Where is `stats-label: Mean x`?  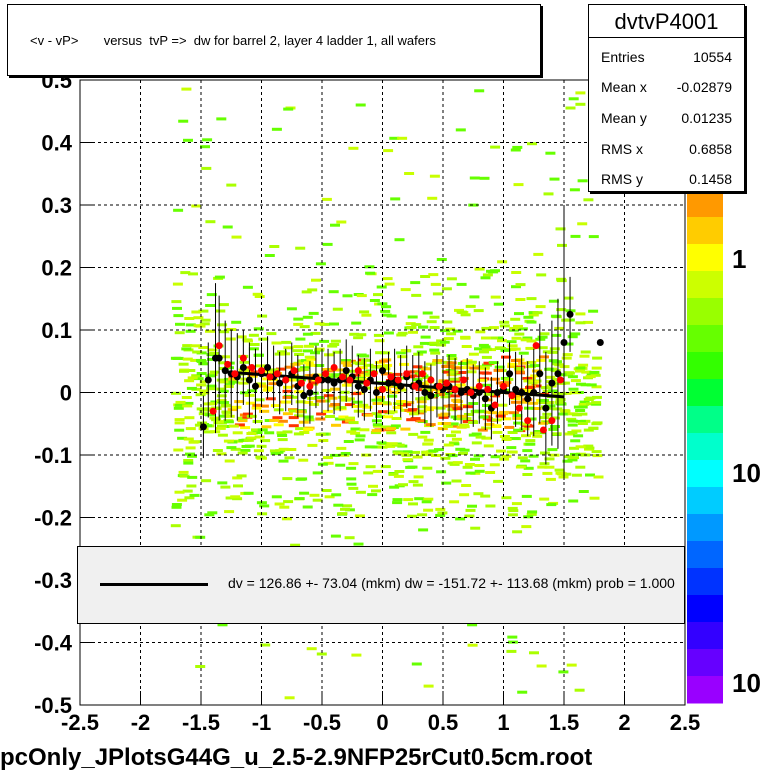
stats-label: Mean x is located at coordinates (624, 87).